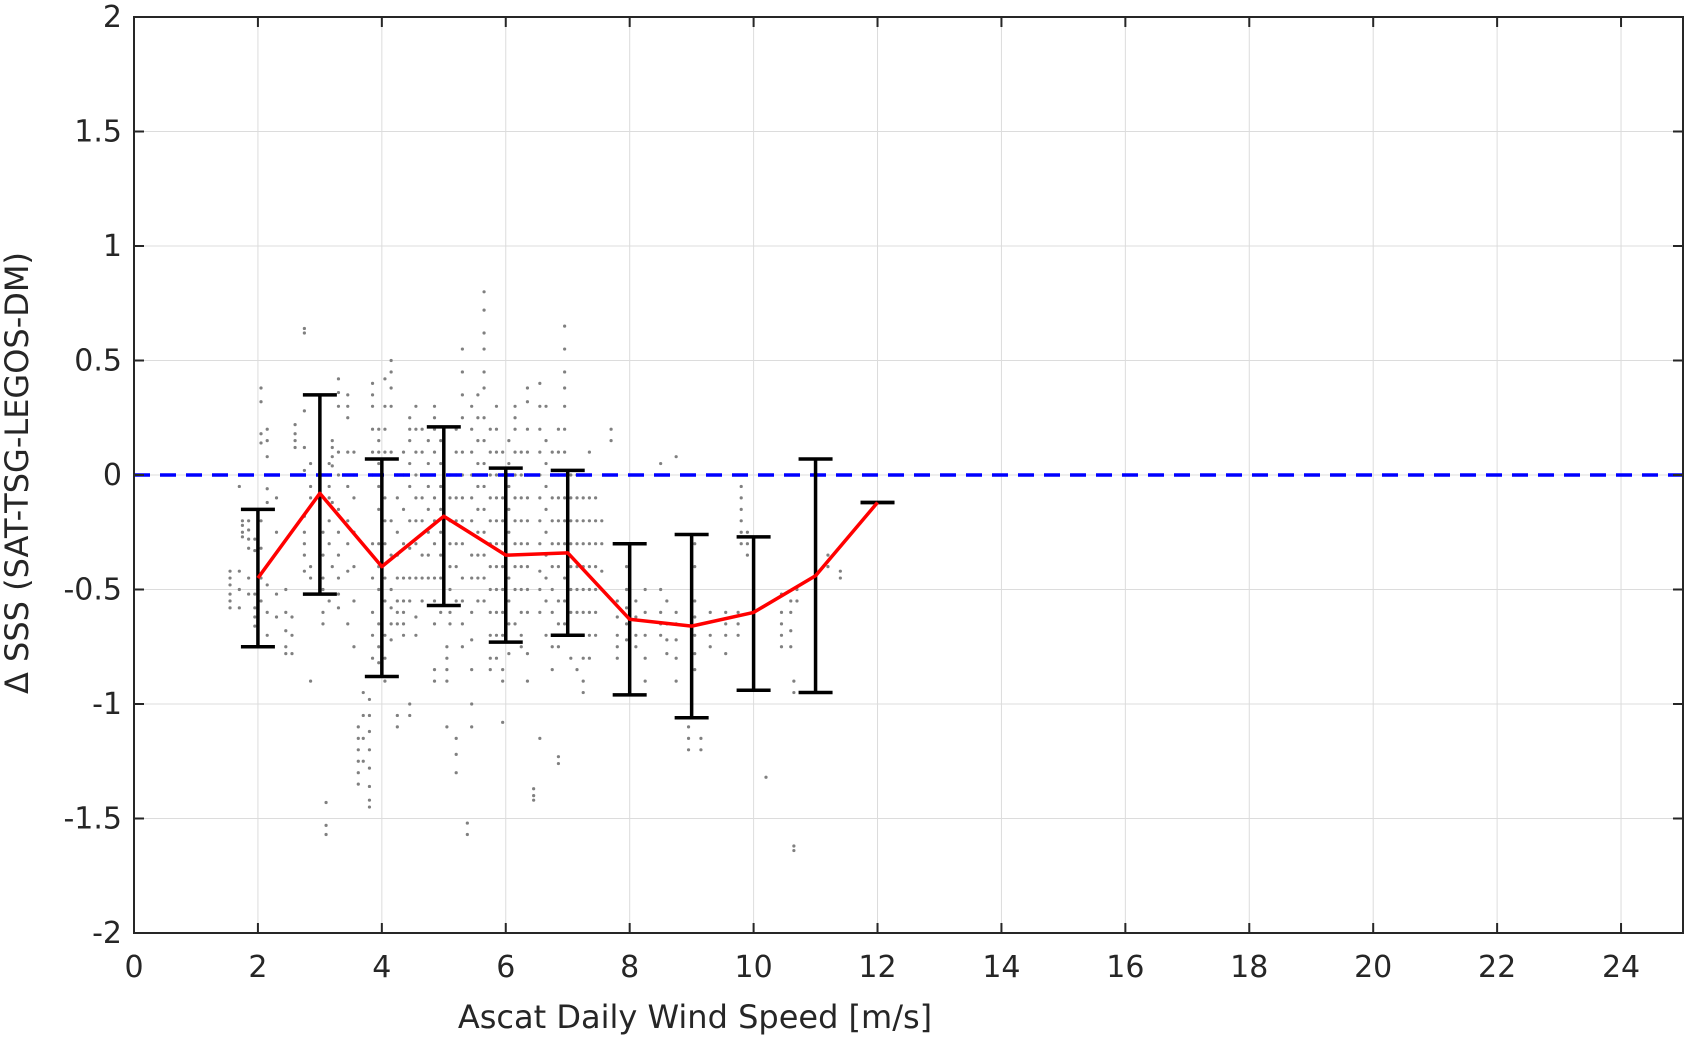 This screenshot has width=1687, height=1039. What do you see at coordinates (112, 17) in the screenshot?
I see `y-tick-label: 2` at bounding box center [112, 17].